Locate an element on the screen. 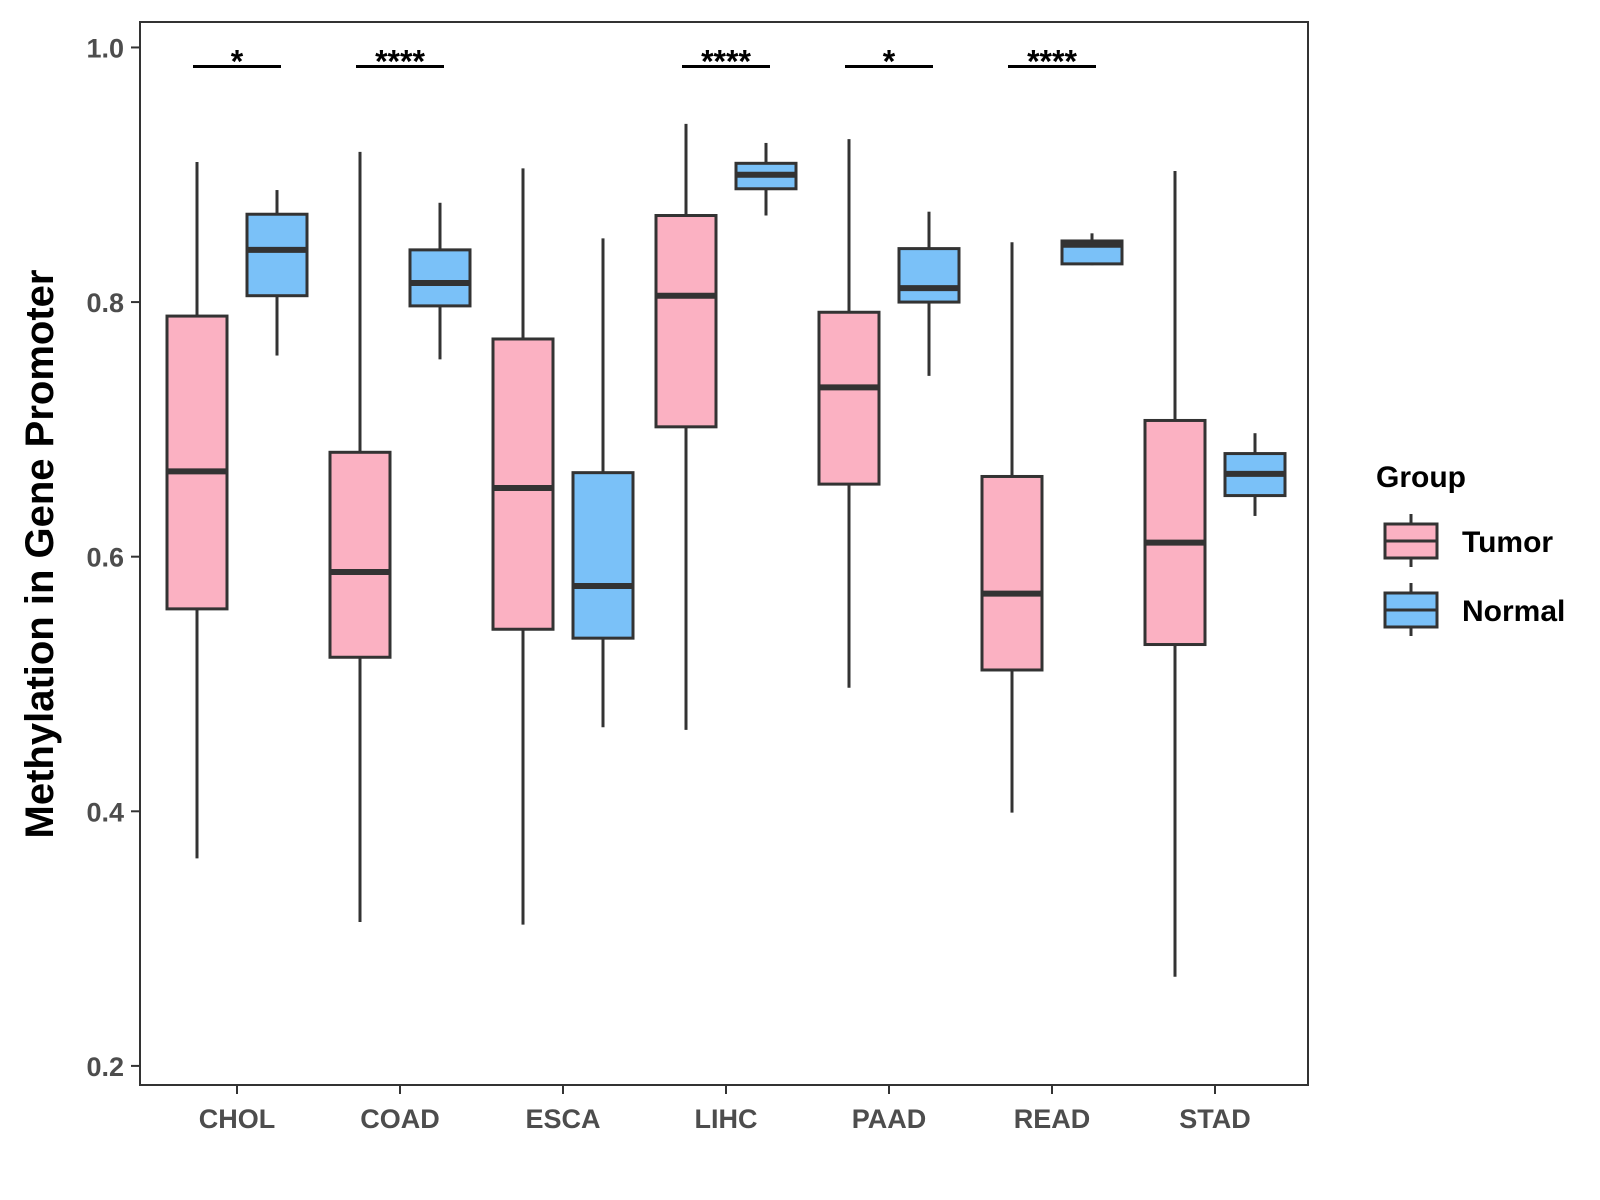  y-tick-label: 1.0 is located at coordinates (105, 48).